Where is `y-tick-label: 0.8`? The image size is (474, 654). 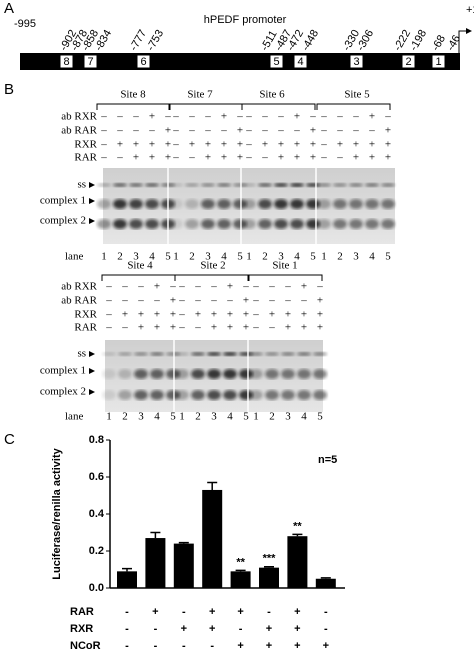
y-tick-label: 0.8 is located at coordinates (96, 440).